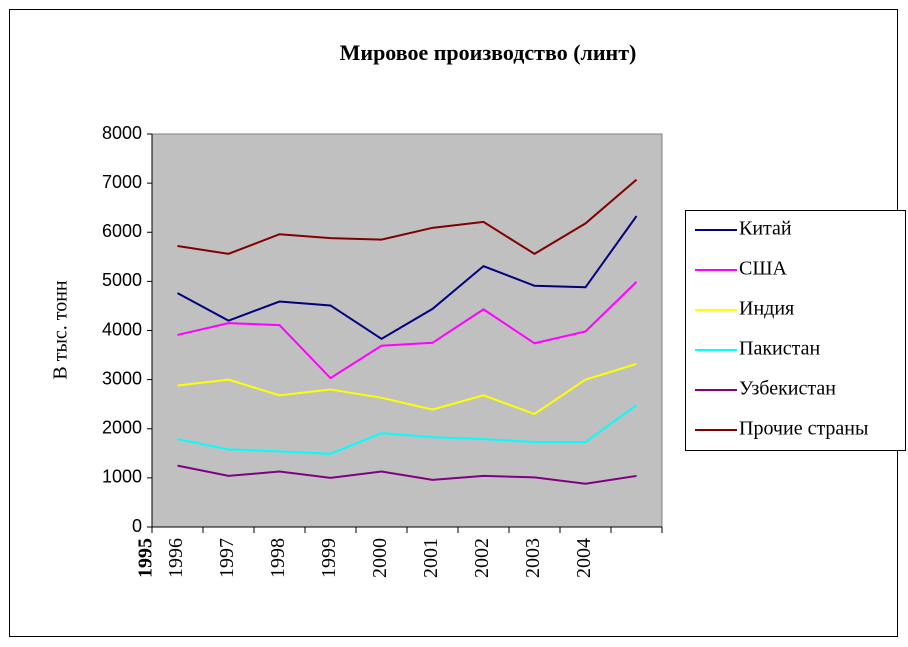 The width and height of the screenshot is (908, 647). I want to click on legend-label: Прочие страны, so click(803, 429).